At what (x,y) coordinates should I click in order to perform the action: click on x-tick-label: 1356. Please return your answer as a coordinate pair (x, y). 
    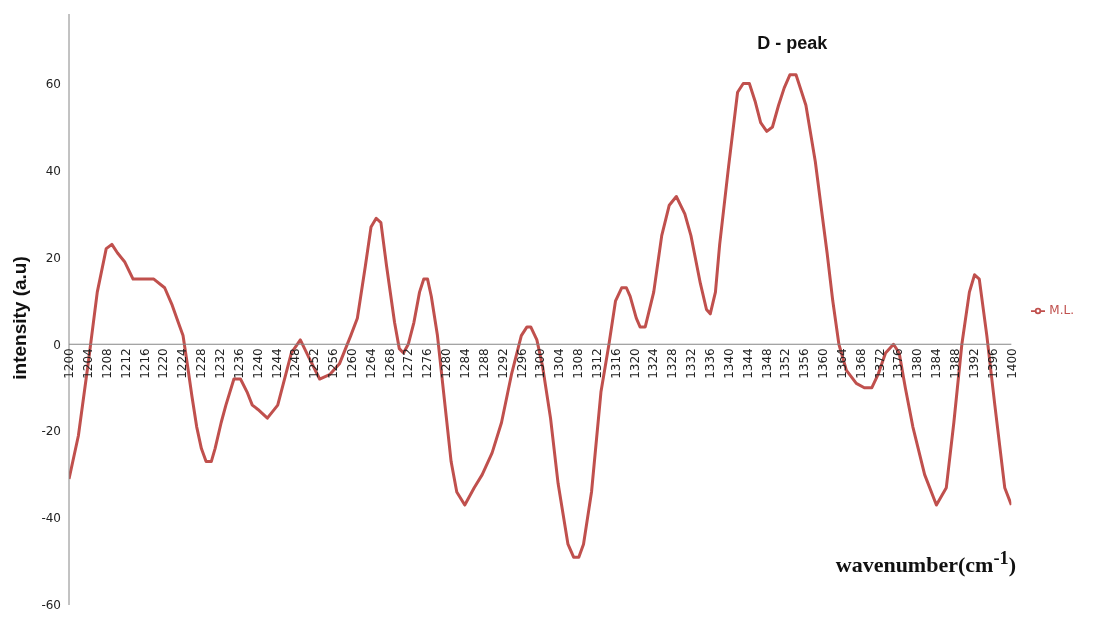
    Looking at the image, I should click on (804, 363).